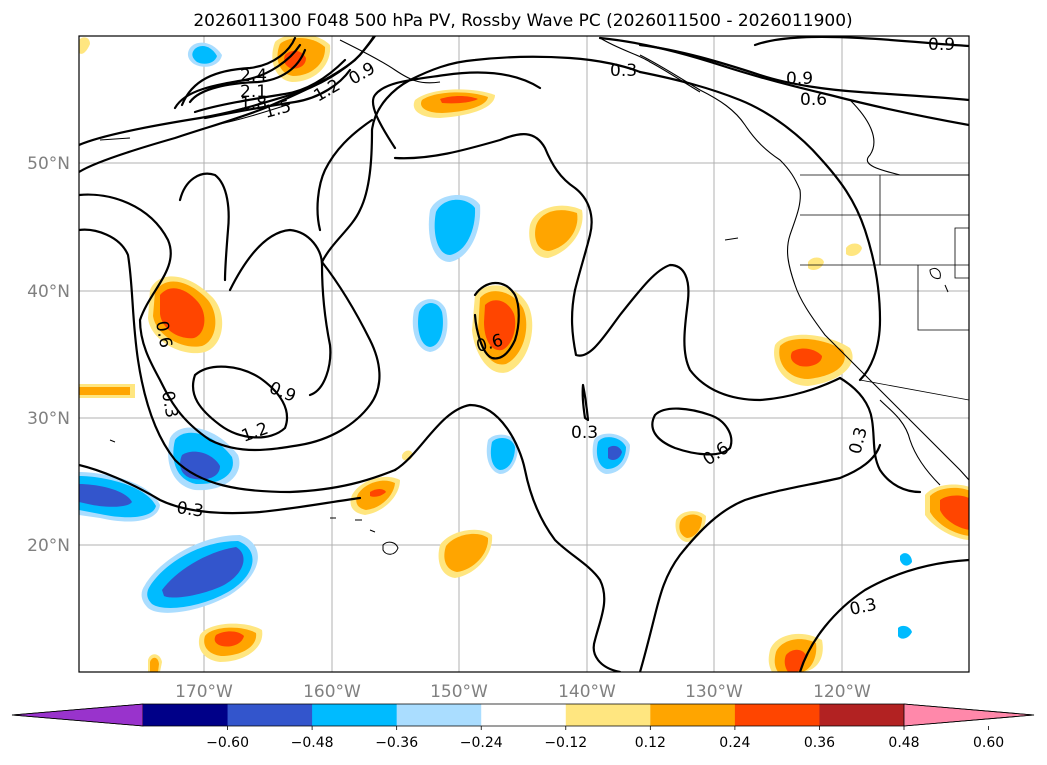  I want to click on lon-label: 150°W, so click(459, 692).